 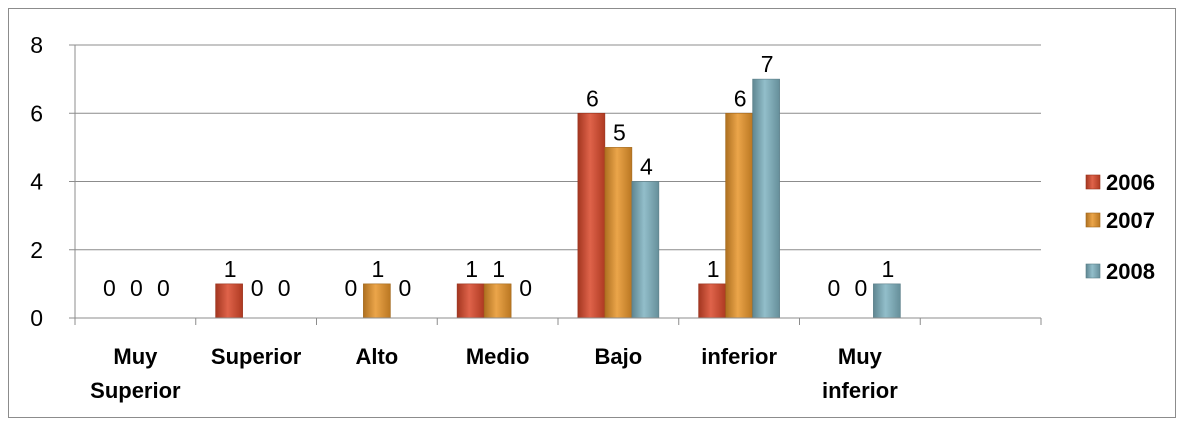 I want to click on y-tick-label: 4, so click(x=36, y=182).